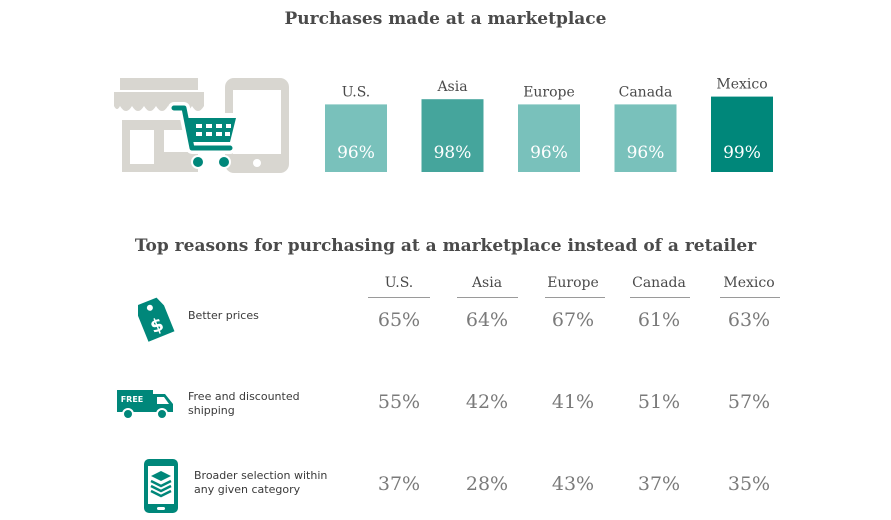 This screenshot has width=891, height=520. Describe the element at coordinates (749, 484) in the screenshot. I see `table-cell: 35%` at that location.